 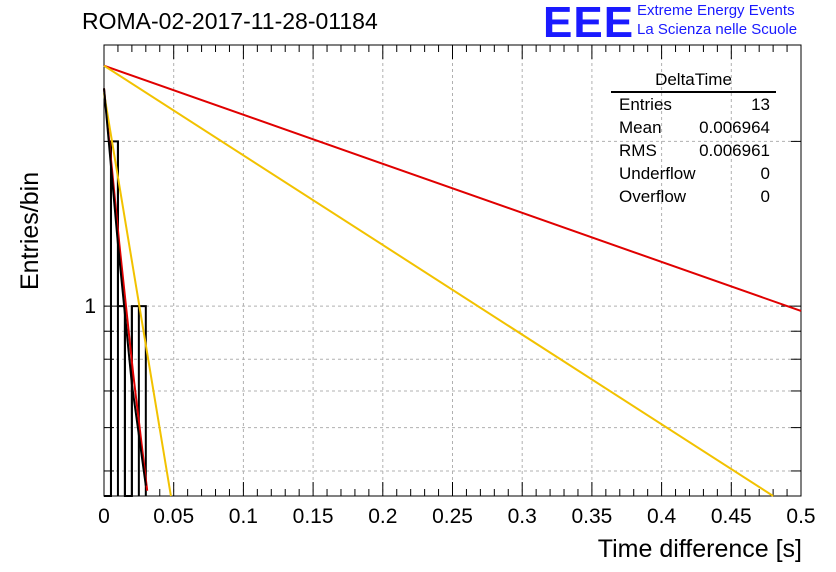 I want to click on stats-row: Mean 0.006964, so click(x=693, y=128).